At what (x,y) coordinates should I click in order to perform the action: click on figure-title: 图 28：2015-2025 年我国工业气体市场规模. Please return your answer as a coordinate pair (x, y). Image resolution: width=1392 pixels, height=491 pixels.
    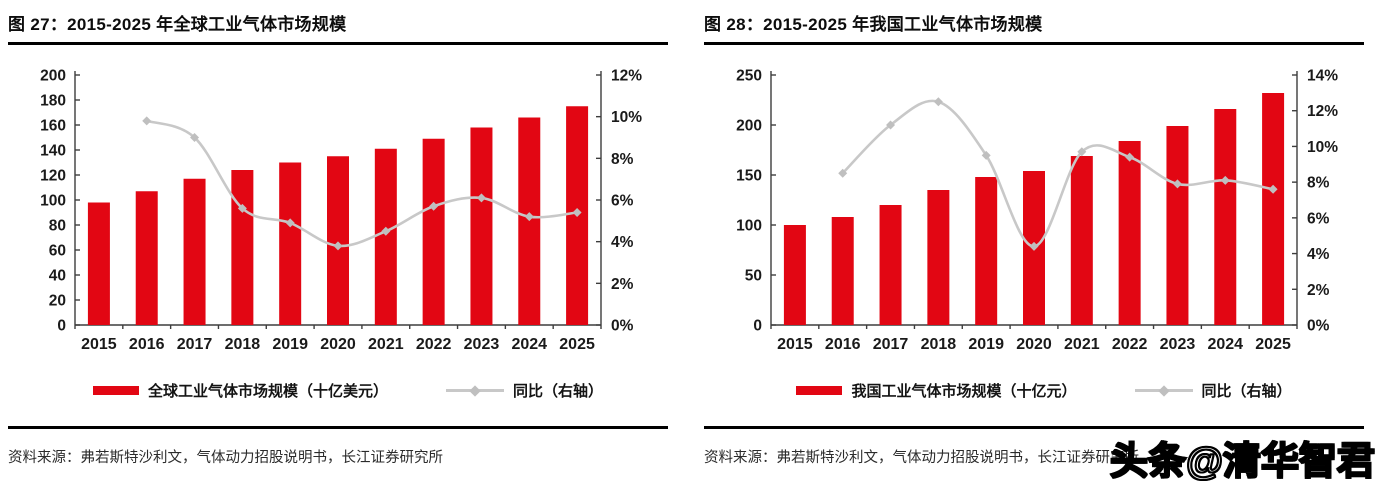
    Looking at the image, I should click on (873, 24).